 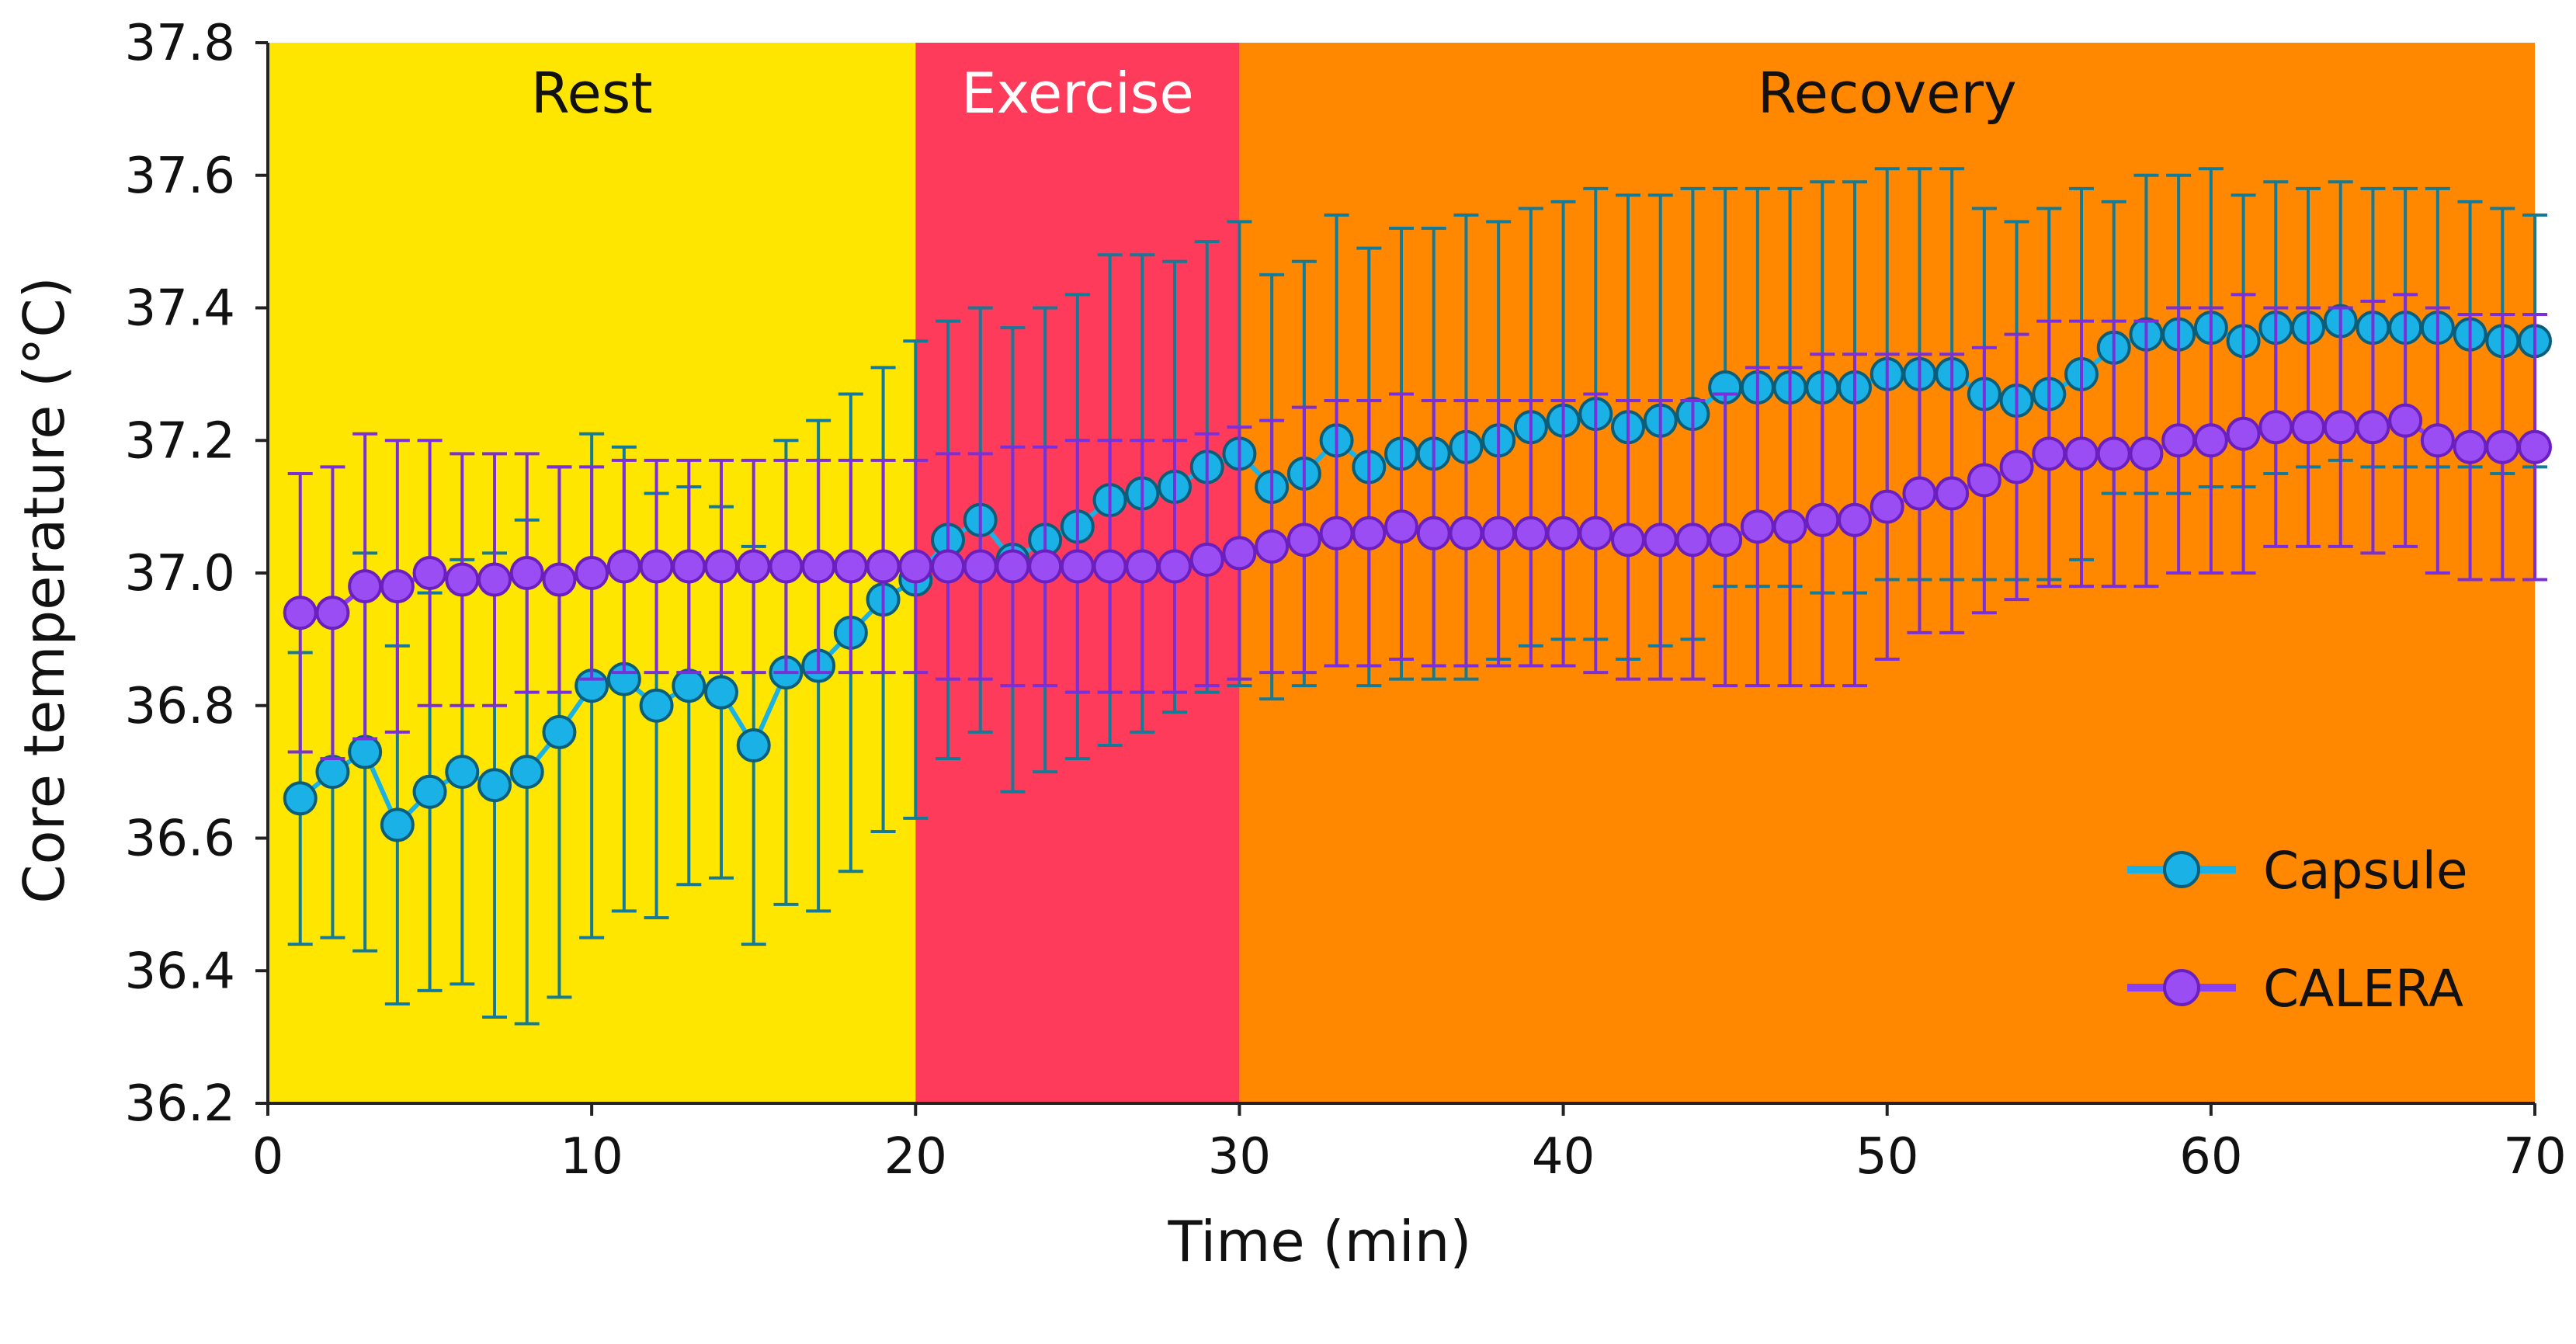 What do you see at coordinates (180, 574) in the screenshot?
I see `y-tick-label: 37.0` at bounding box center [180, 574].